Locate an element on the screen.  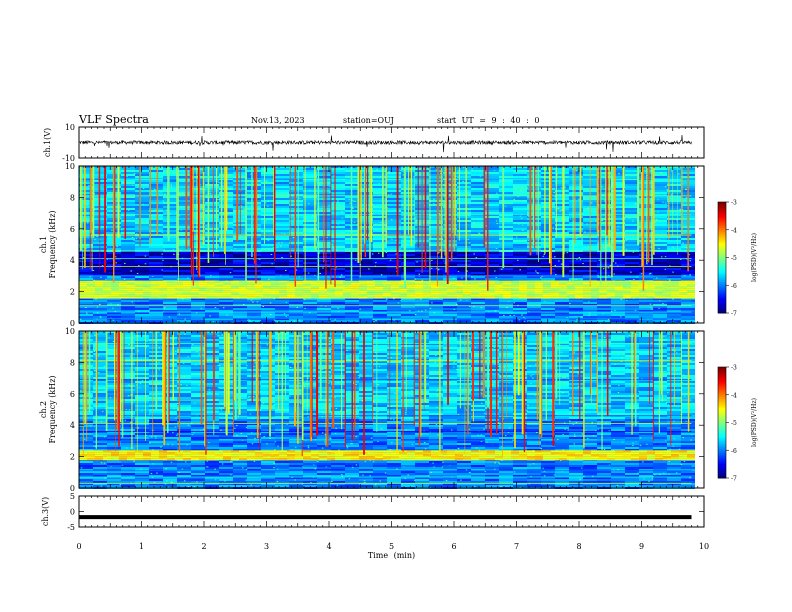
x-tick-label: 2 is located at coordinates (203, 546).